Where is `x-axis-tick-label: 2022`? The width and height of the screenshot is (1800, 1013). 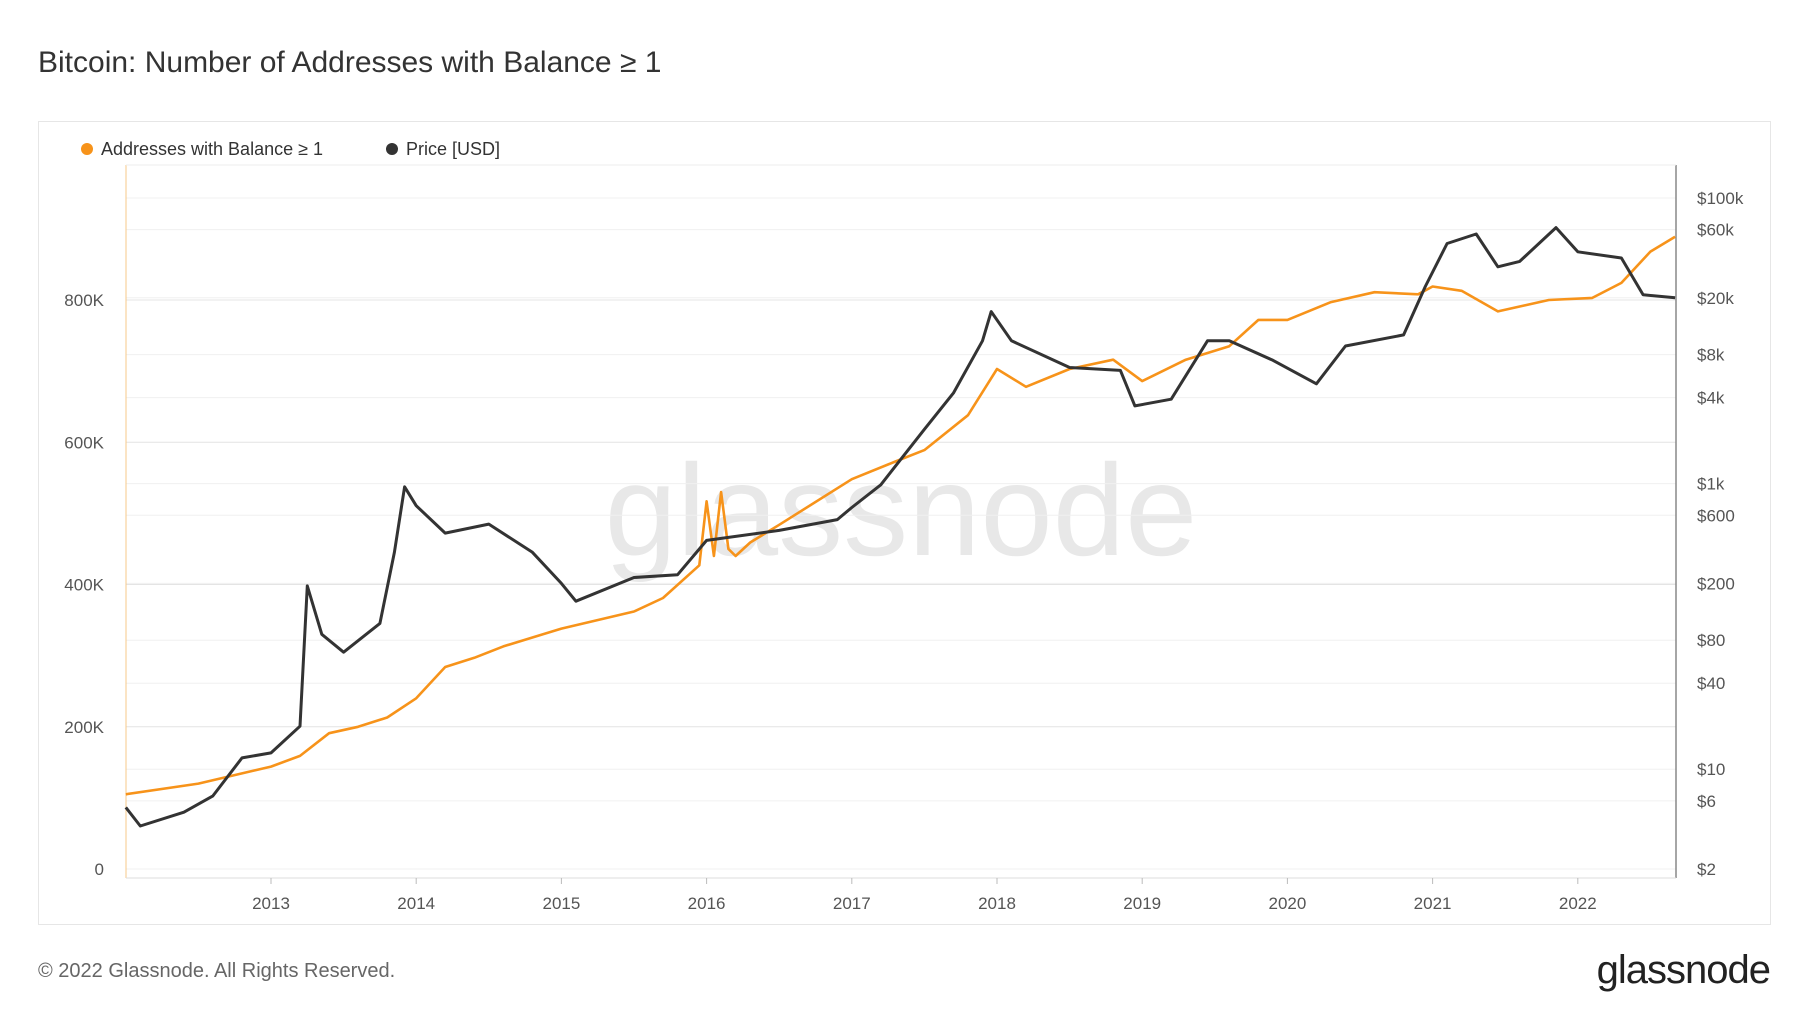 x-axis-tick-label: 2022 is located at coordinates (1578, 903).